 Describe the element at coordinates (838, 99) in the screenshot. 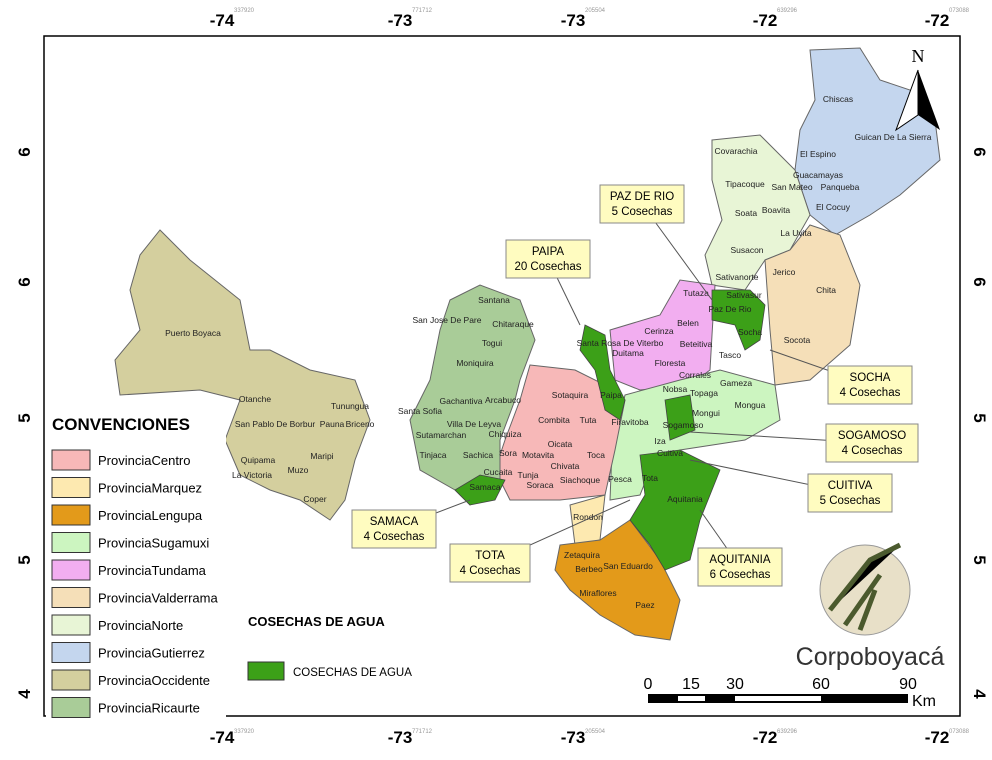

I see `municipality-label: Chiscas` at that location.